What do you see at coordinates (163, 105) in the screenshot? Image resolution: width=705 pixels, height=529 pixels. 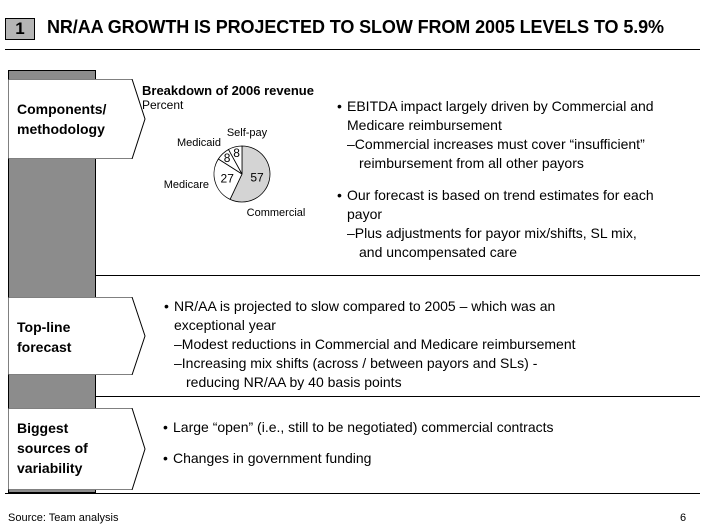 I see `chart-unit: Percent` at bounding box center [163, 105].